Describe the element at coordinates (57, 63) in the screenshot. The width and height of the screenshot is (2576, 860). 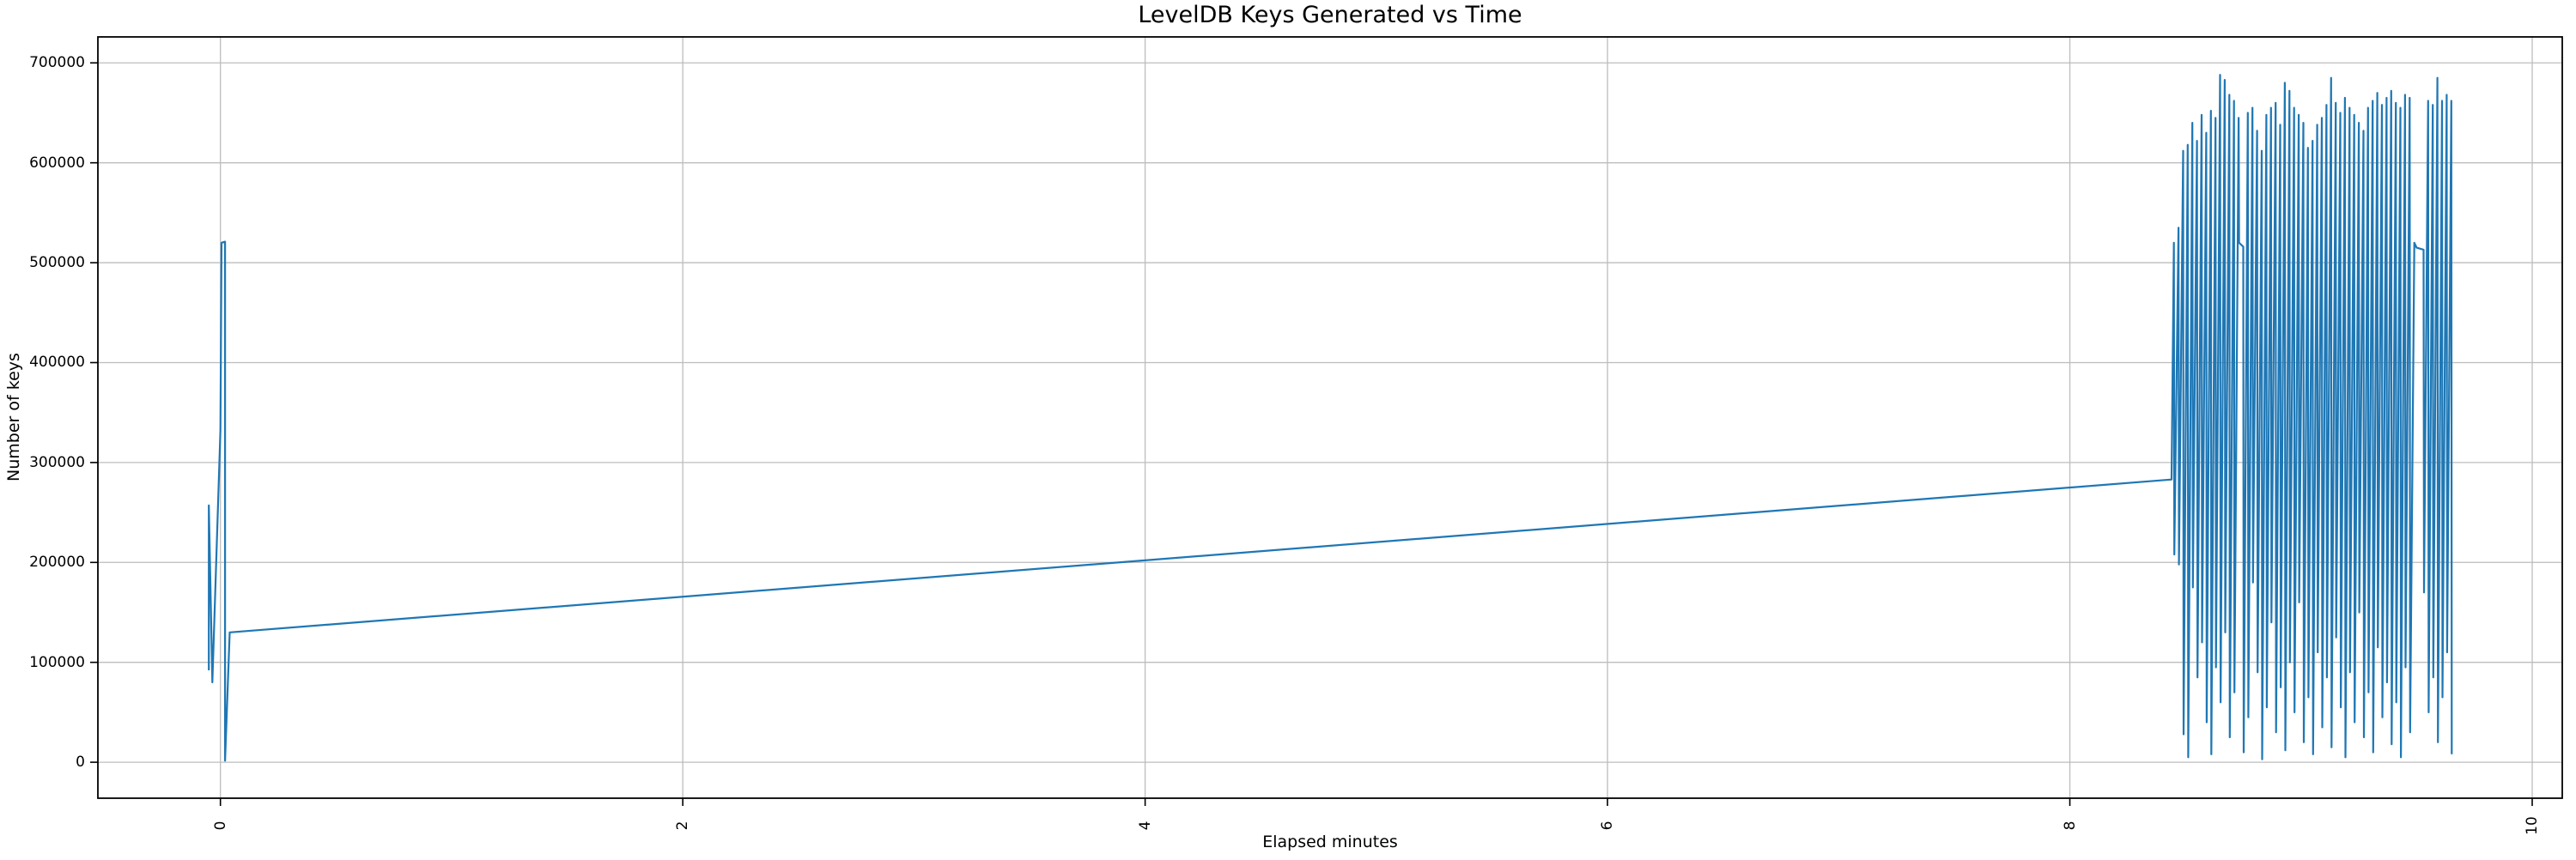
I see `y-tick-label: 700000` at that location.